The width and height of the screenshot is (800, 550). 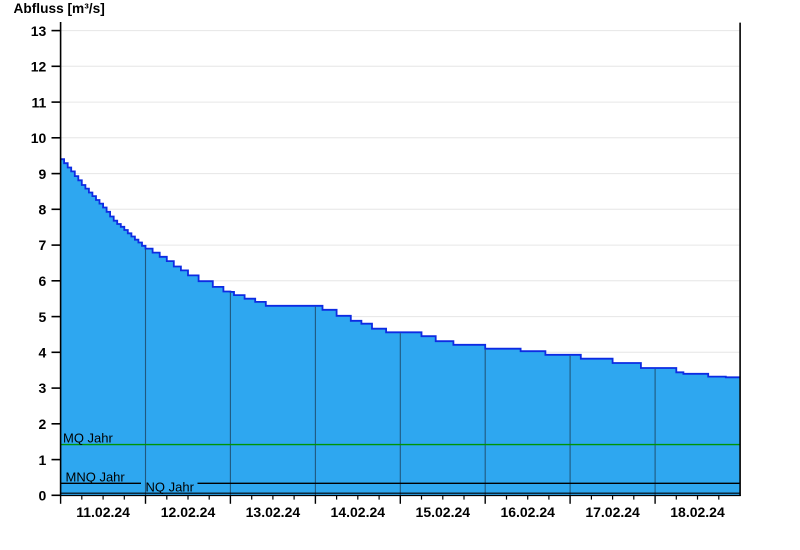 I want to click on svg-text: 6, so click(x=43, y=281).